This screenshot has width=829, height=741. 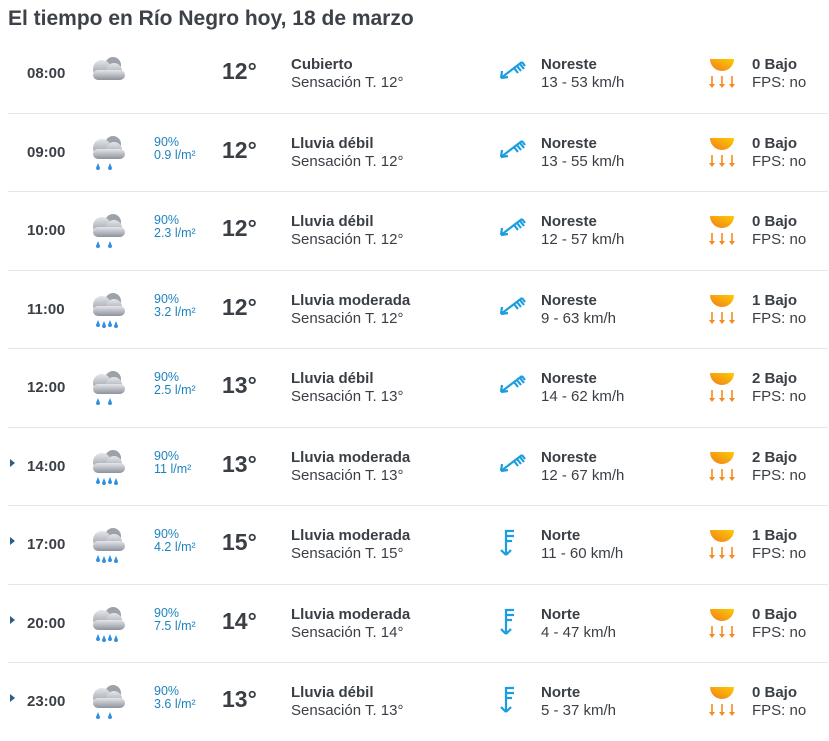 I want to click on precipitation: 90% 11 l/m², so click(x=173, y=462).